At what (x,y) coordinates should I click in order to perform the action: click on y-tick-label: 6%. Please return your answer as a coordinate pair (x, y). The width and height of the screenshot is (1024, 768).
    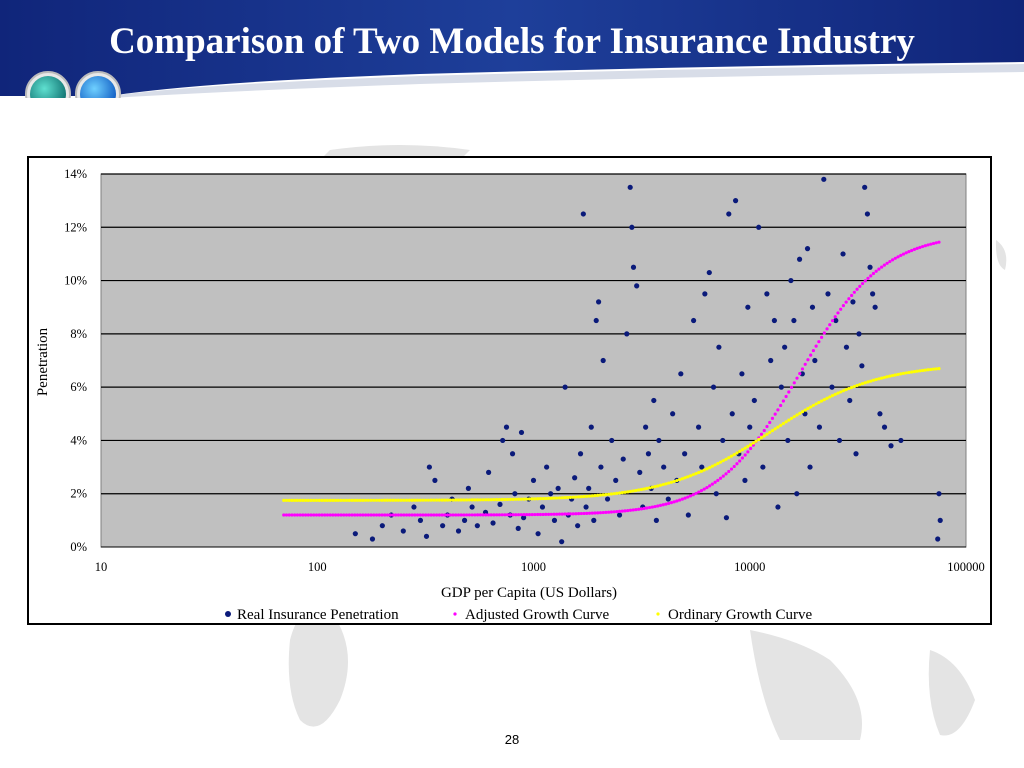
    Looking at the image, I should click on (78, 387).